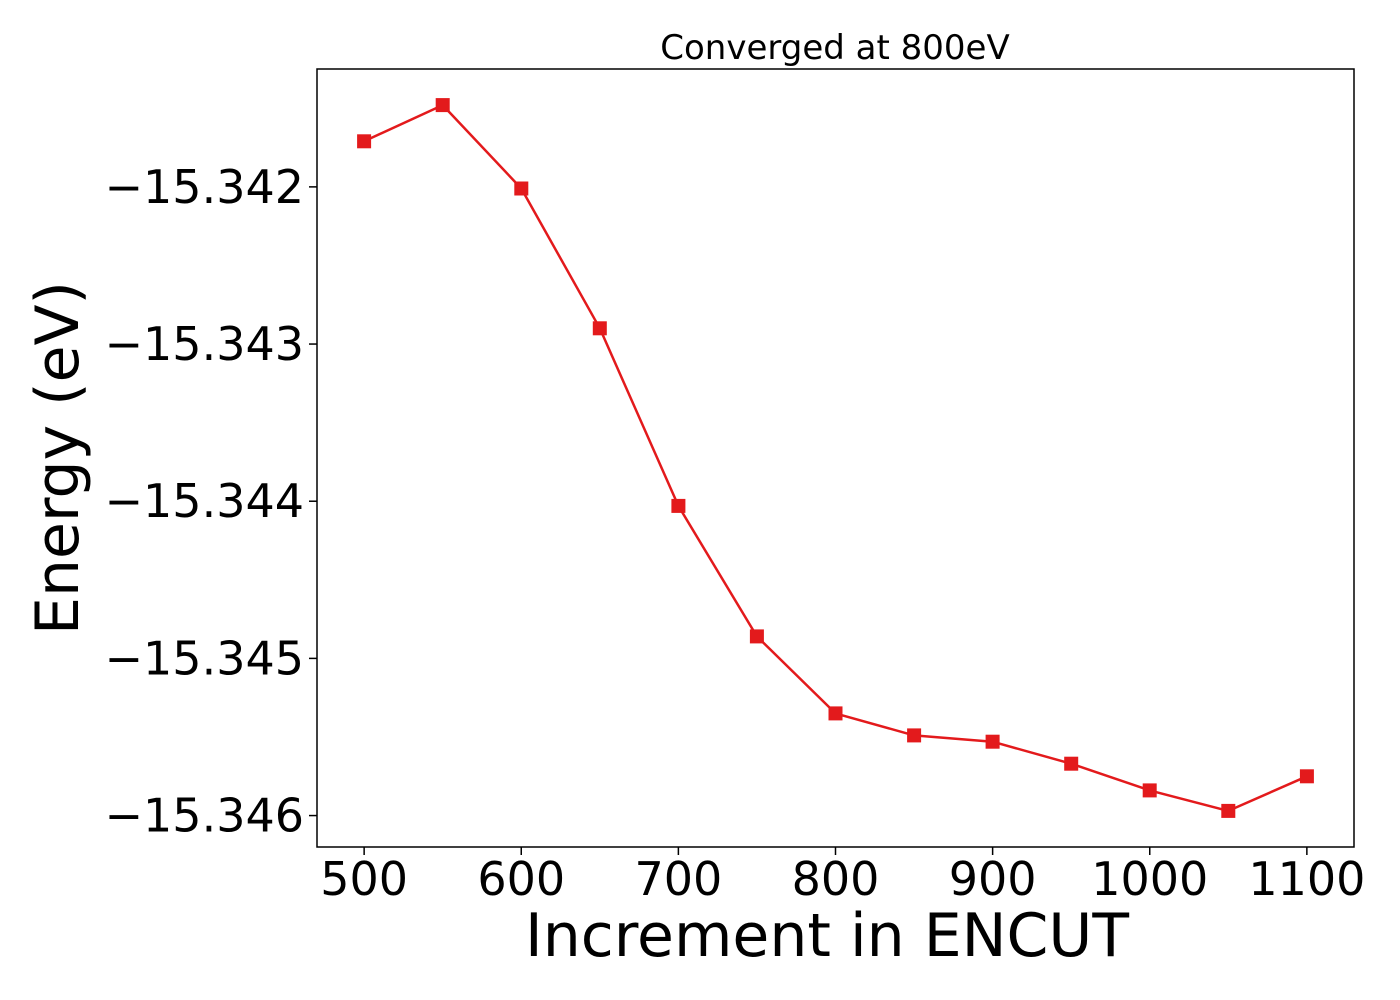 The image size is (1400, 1000). I want to click on x-tick-label: 900, so click(993, 879).